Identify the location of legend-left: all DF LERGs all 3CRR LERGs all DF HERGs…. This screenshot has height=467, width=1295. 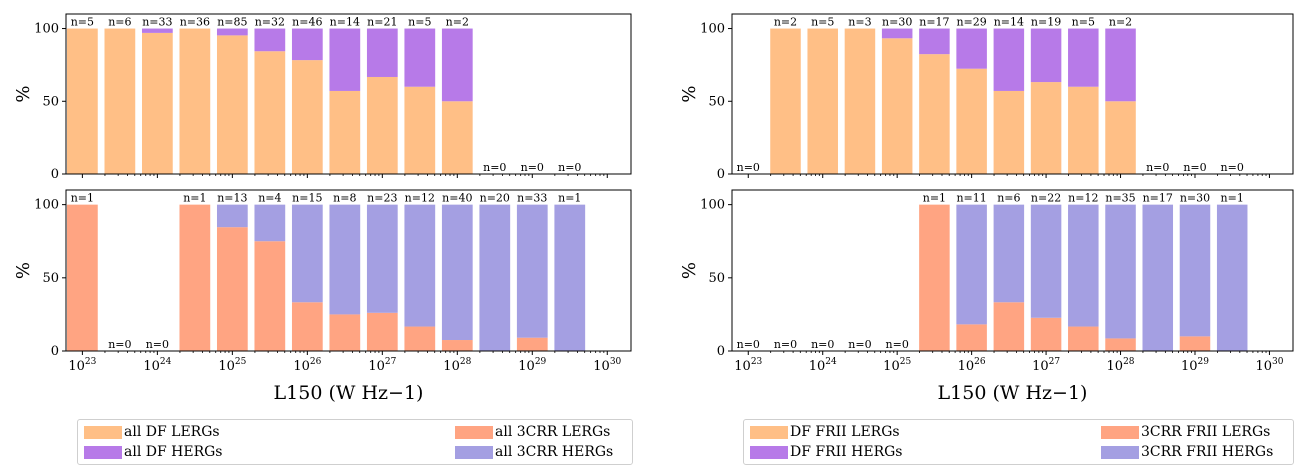
(355, 442).